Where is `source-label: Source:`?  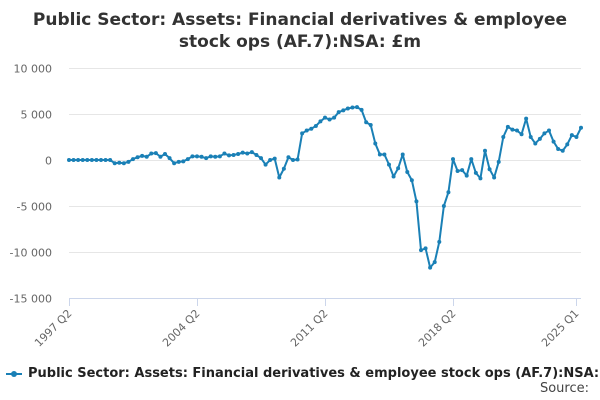
source-label: Source: is located at coordinates (564, 388).